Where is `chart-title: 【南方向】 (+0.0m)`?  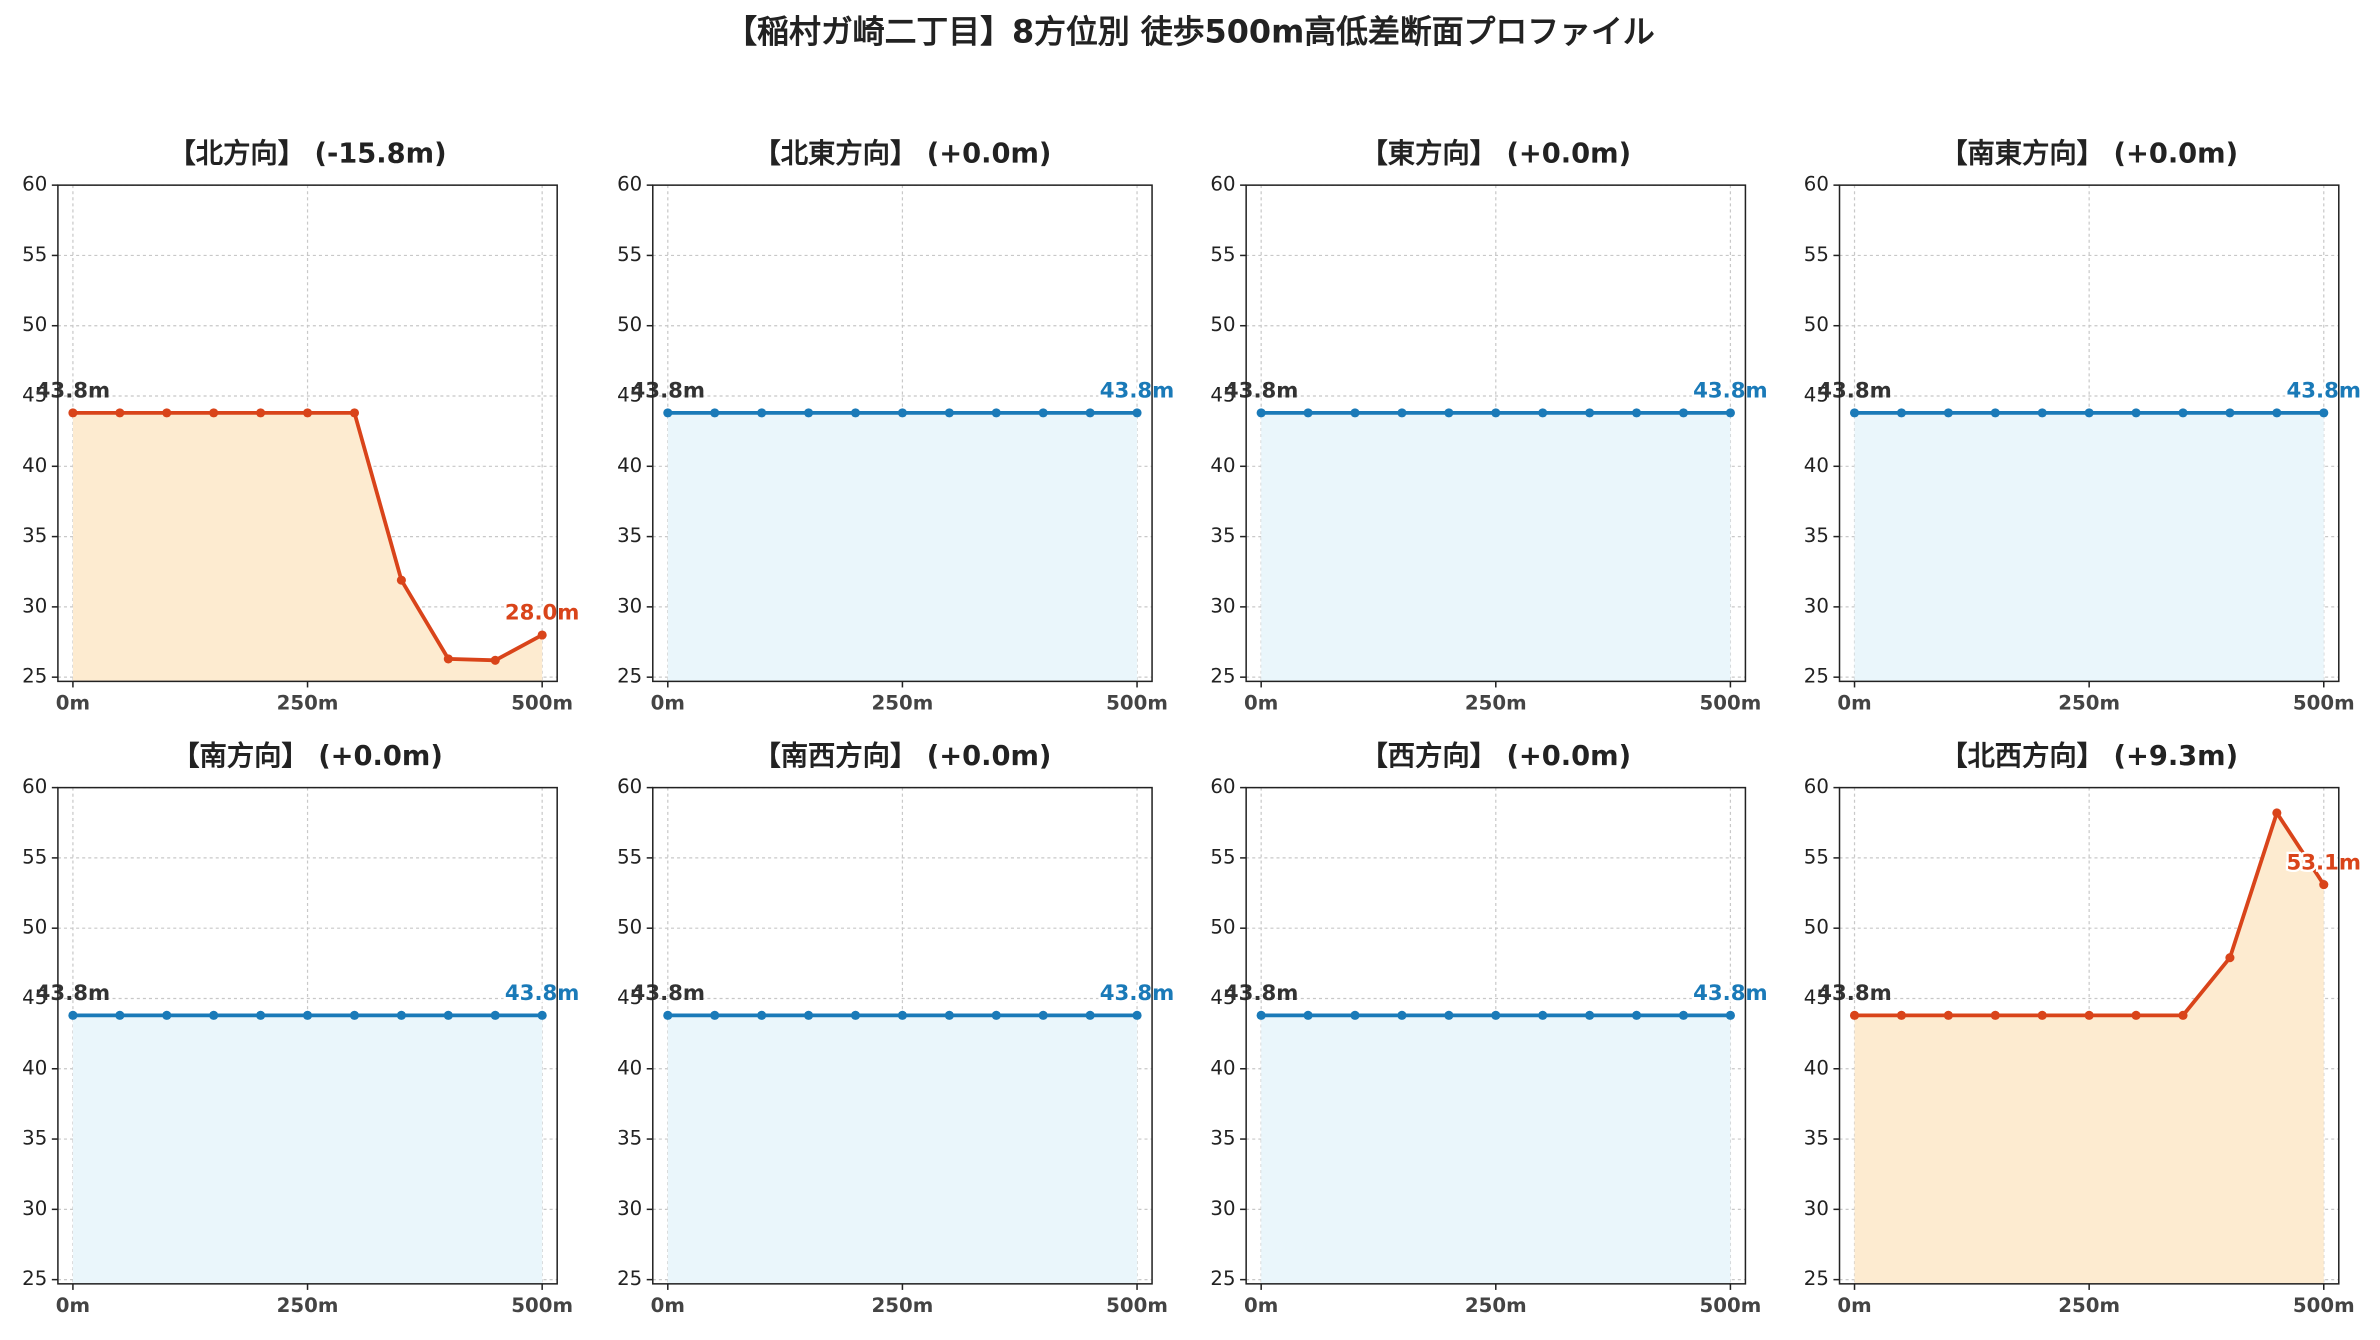 chart-title: 【南方向】 (+0.0m) is located at coordinates (307, 756).